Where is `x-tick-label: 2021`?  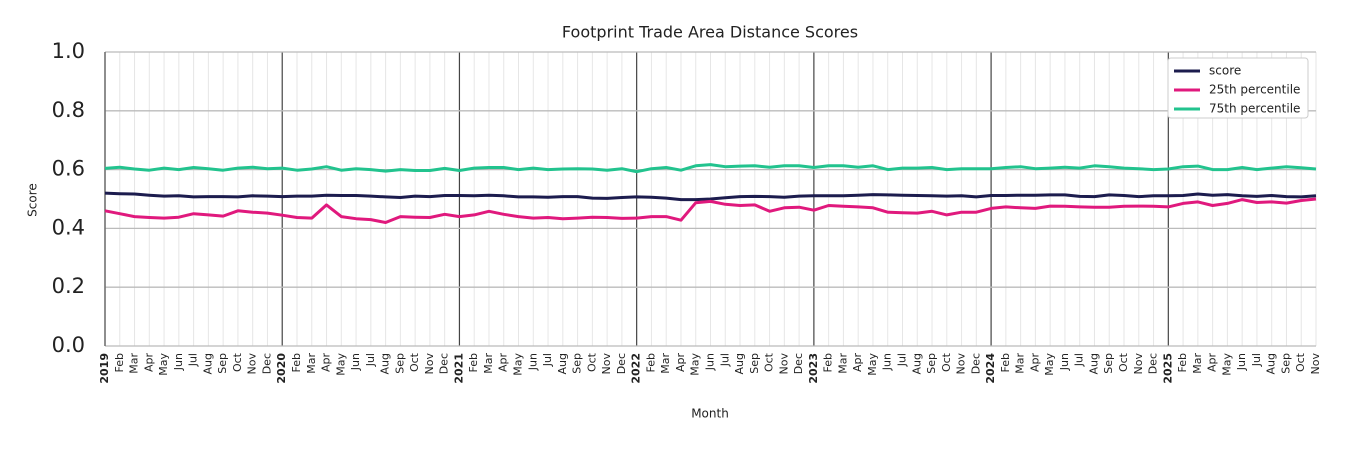
x-tick-label: 2021 is located at coordinates (458, 368).